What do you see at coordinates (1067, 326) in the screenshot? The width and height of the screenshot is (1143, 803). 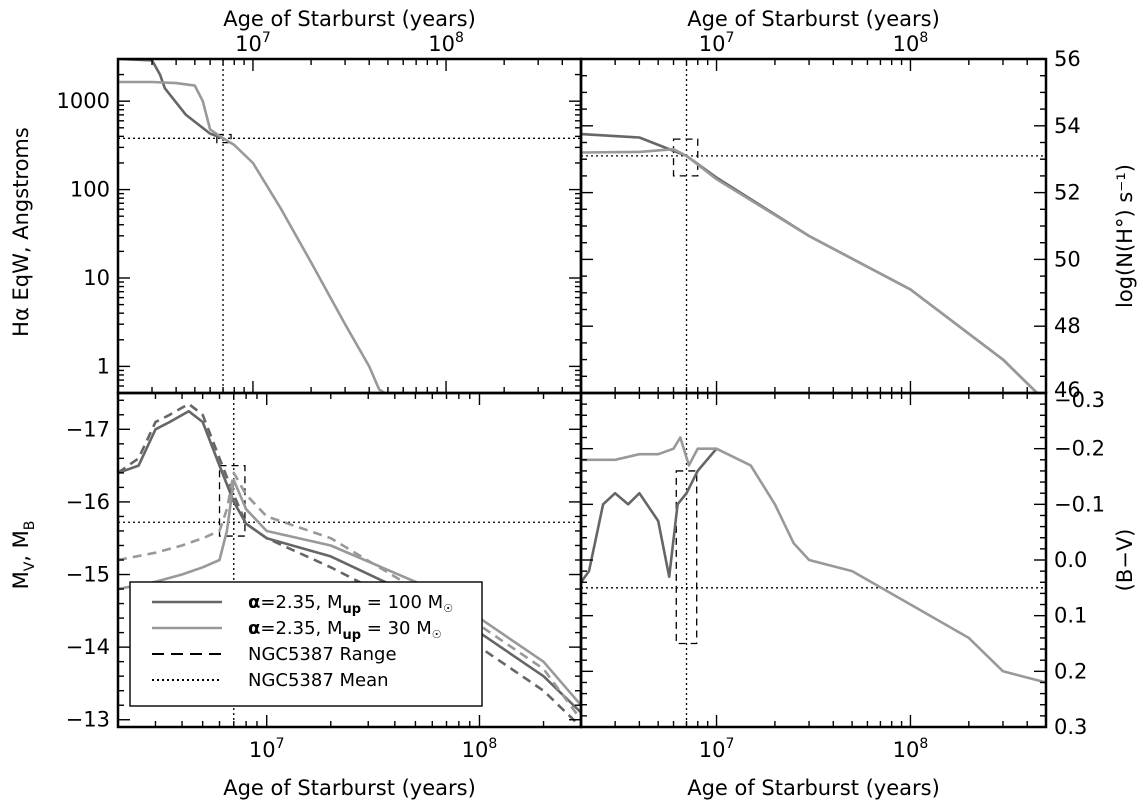 I see `y-tick-label: 48` at bounding box center [1067, 326].